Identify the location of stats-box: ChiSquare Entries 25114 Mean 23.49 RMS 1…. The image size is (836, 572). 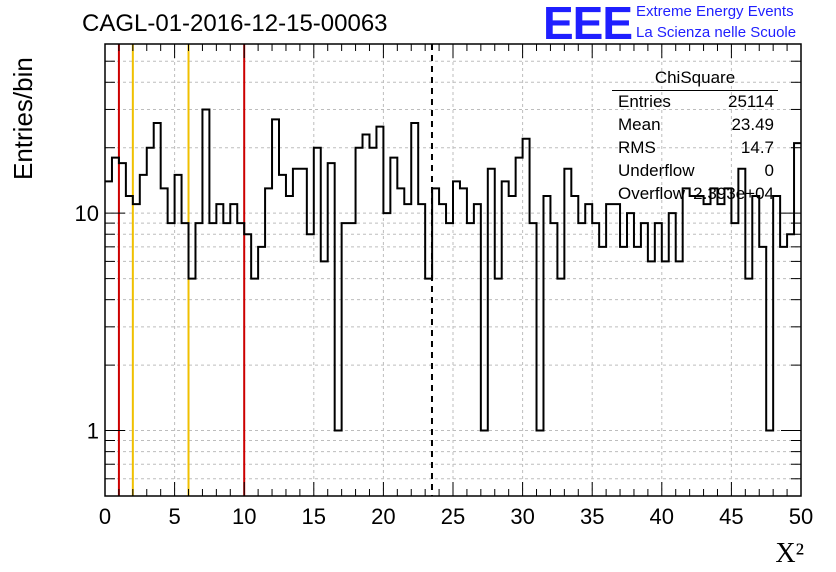
(695, 137).